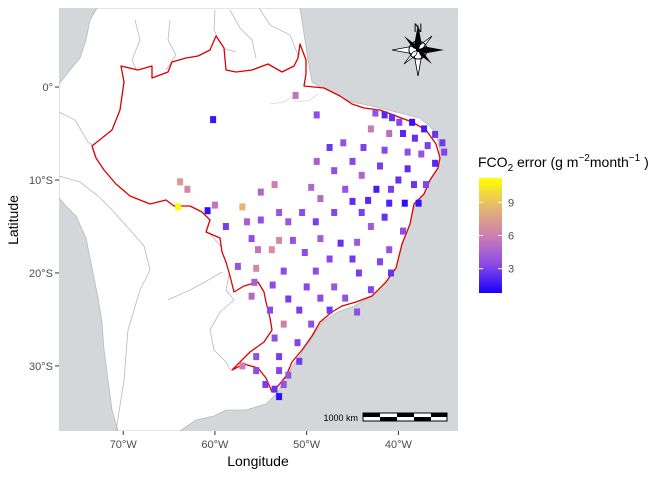 This screenshot has width=672, height=485. Describe the element at coordinates (511, 237) in the screenshot. I see `legend-tick-label: 6` at that location.